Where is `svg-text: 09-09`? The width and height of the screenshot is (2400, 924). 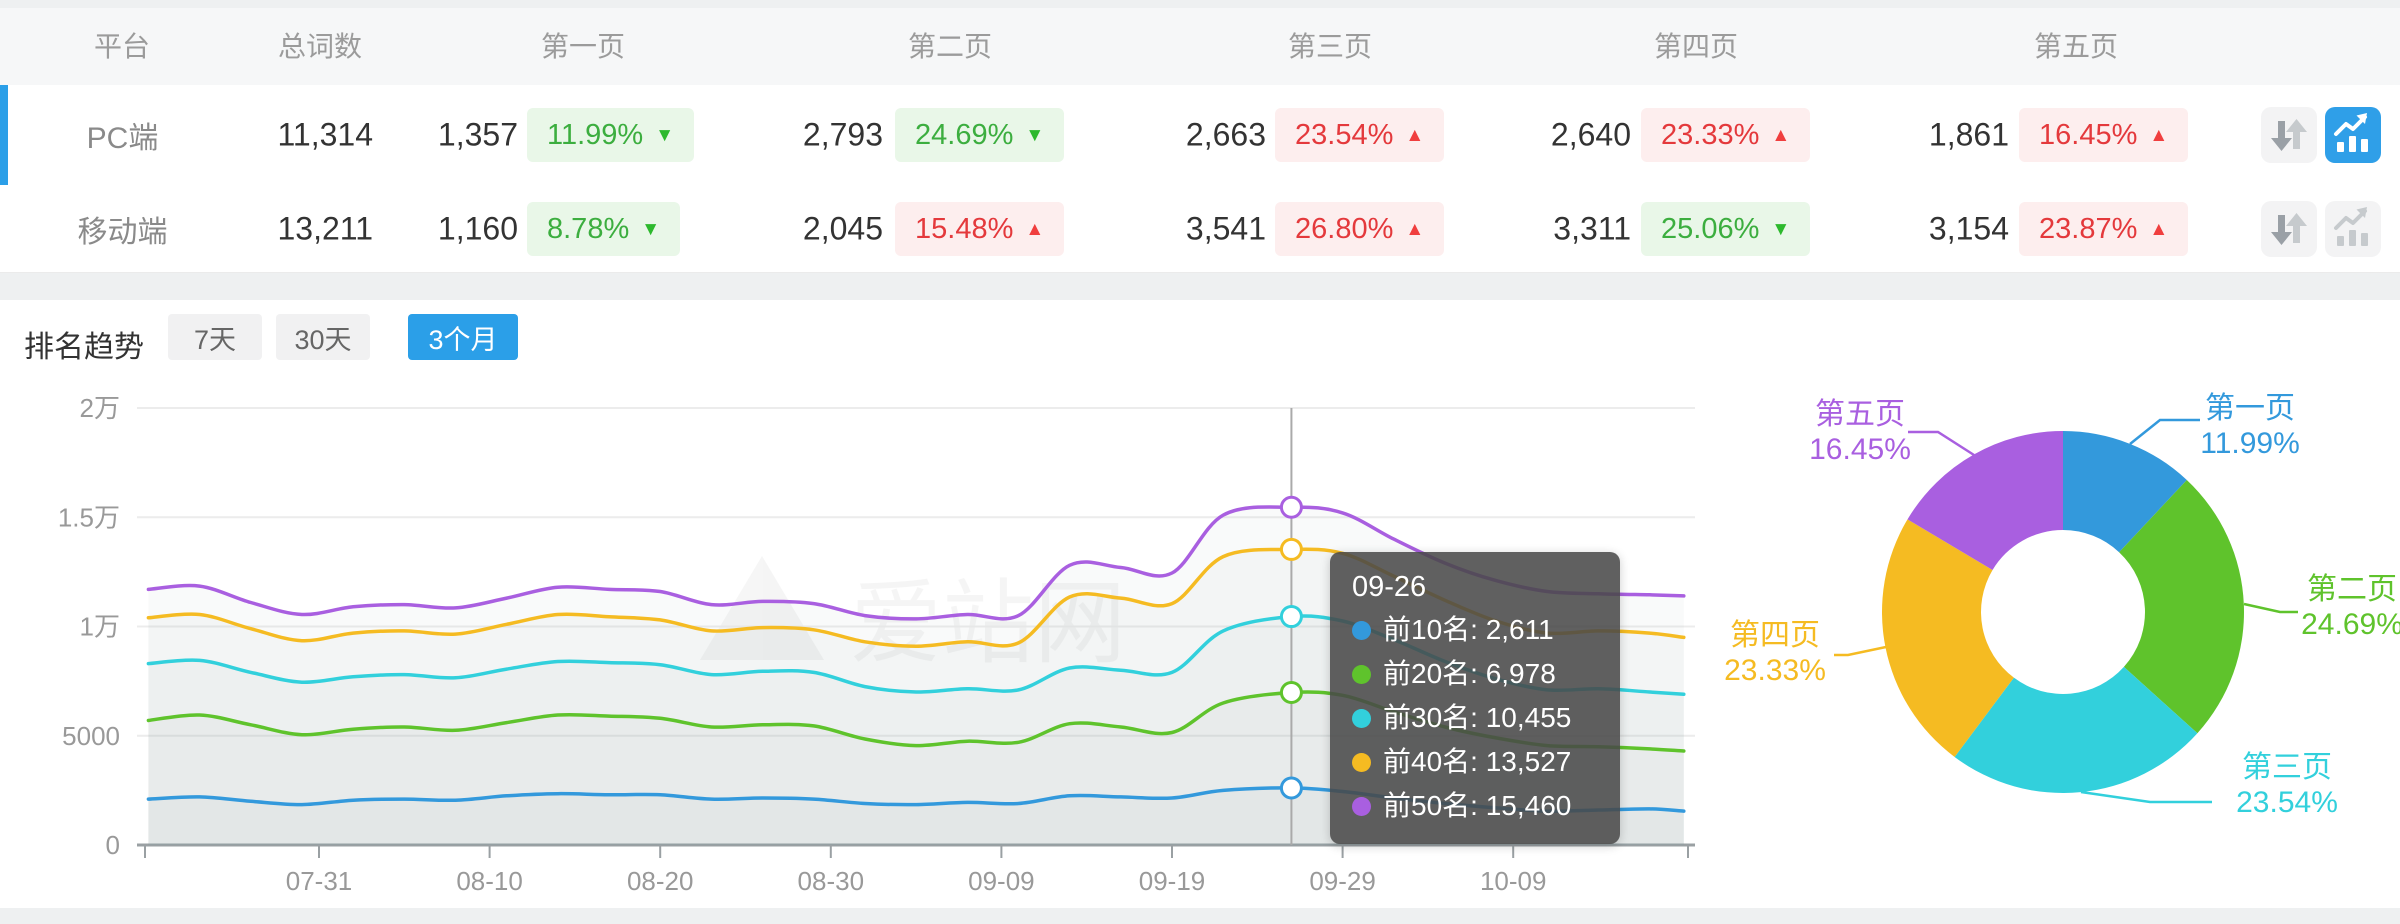
svg-text: 09-09 is located at coordinates (1001, 881).